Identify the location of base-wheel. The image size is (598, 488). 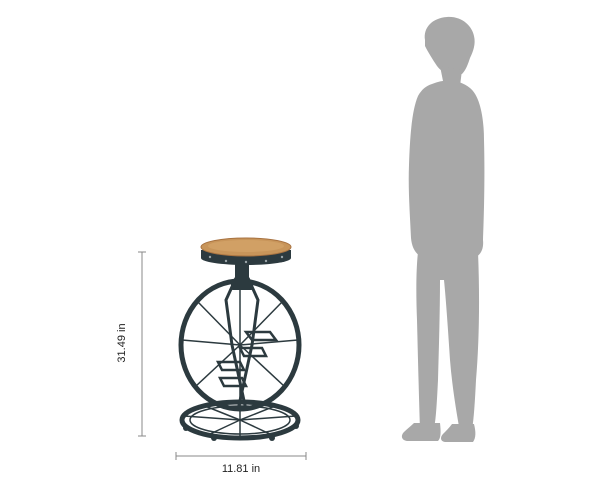
(240, 420).